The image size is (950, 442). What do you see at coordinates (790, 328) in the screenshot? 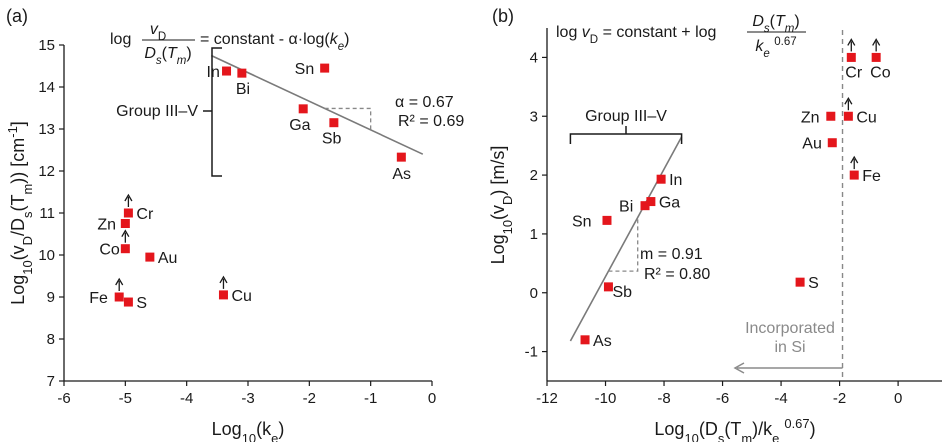
I see `incorporated-label-line1: Incorporated` at bounding box center [790, 328].